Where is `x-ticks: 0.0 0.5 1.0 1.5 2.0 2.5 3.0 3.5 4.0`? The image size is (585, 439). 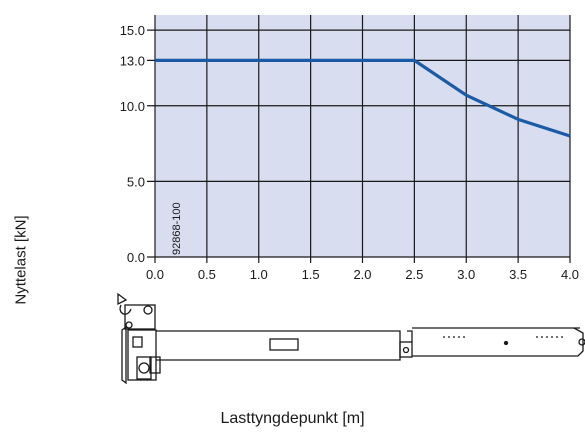
x-ticks: 0.0 0.5 1.0 1.5 2.0 2.5 3.0 3.5 4.0 is located at coordinates (362, 274).